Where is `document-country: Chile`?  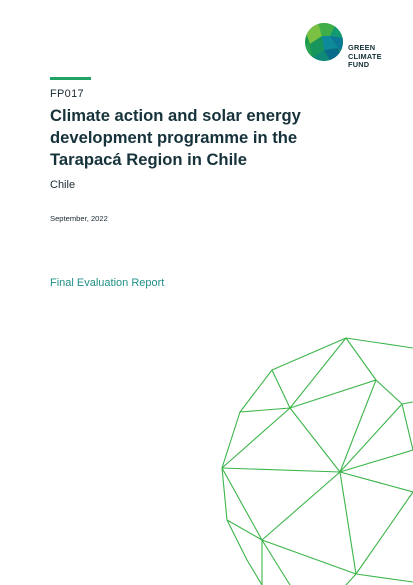
document-country: Chile is located at coordinates (63, 185).